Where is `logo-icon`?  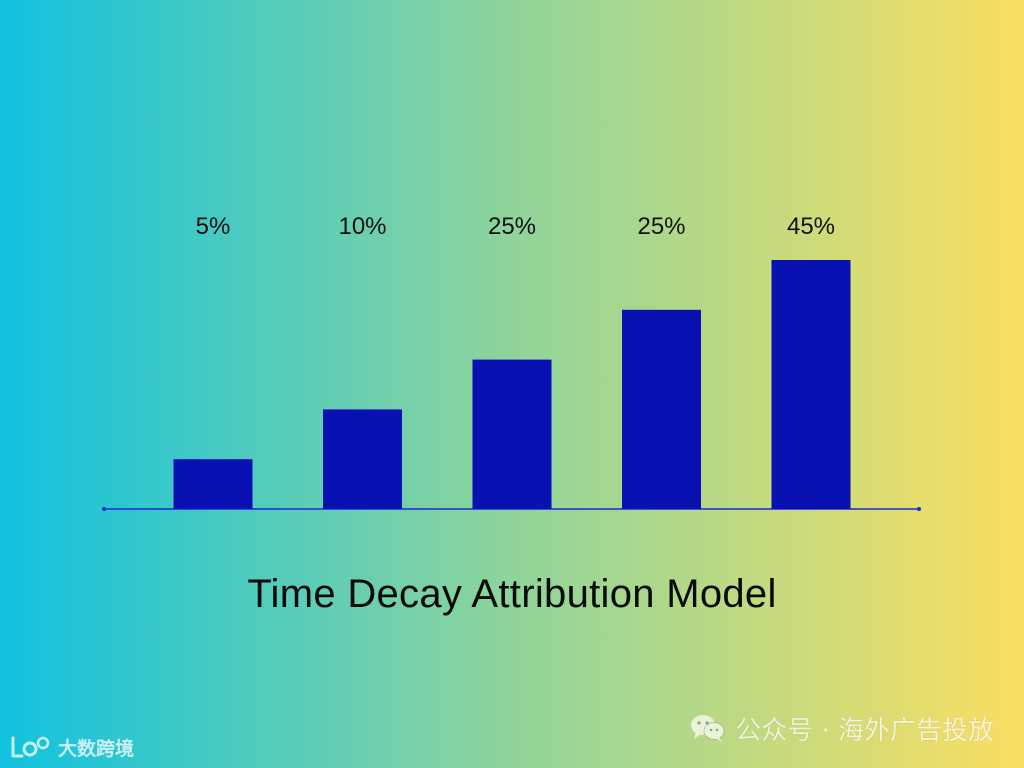 logo-icon is located at coordinates (30, 747).